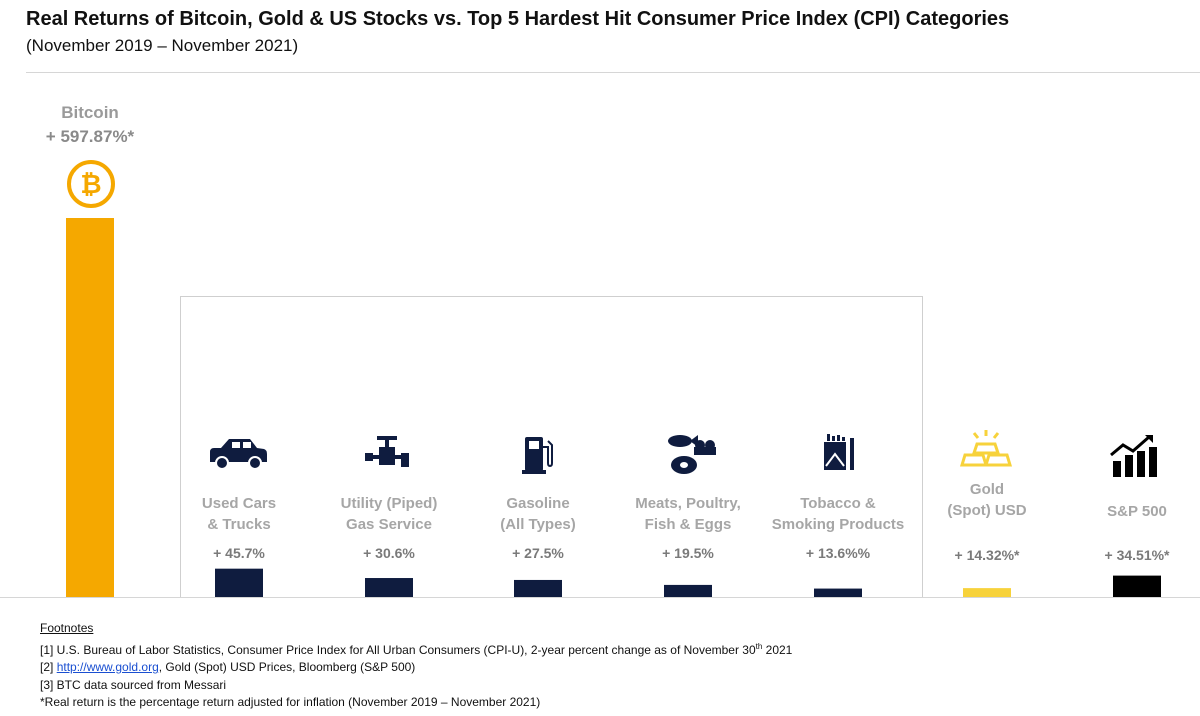 This screenshot has height=716, width=1200. I want to click on value-label-utility-gas: + 30.6%, so click(389, 553).